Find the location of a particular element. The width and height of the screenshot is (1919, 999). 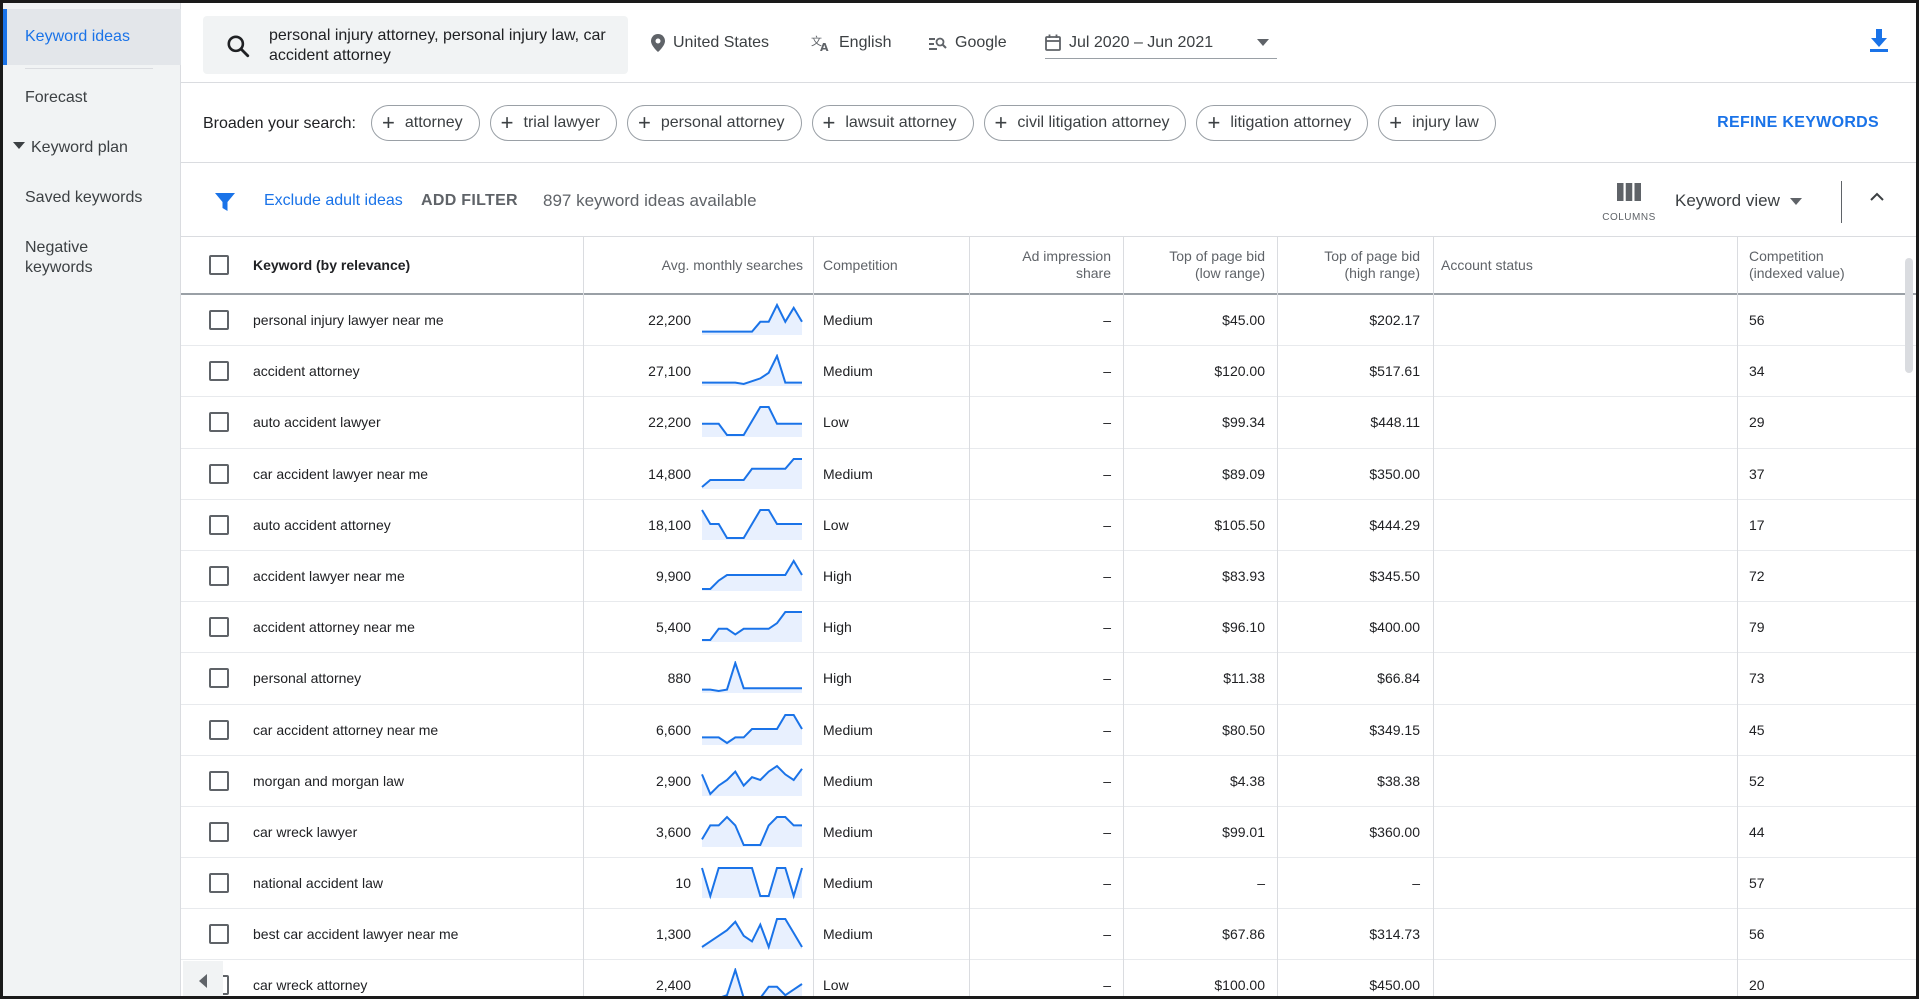

competition-cell: High is located at coordinates (837, 575).